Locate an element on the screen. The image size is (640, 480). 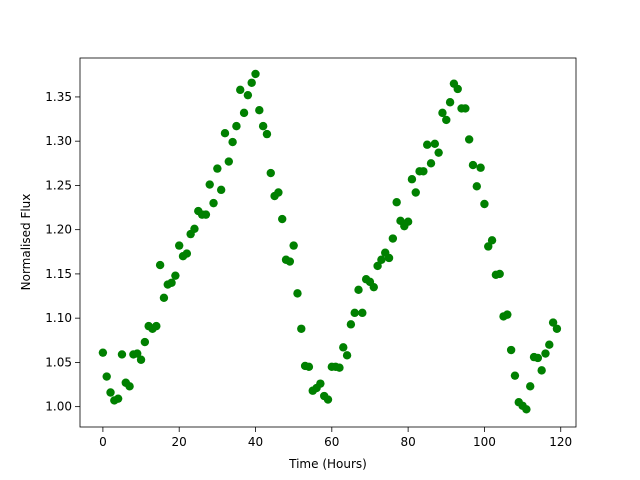
y-tick-label: 1.10 is located at coordinates (58, 318).